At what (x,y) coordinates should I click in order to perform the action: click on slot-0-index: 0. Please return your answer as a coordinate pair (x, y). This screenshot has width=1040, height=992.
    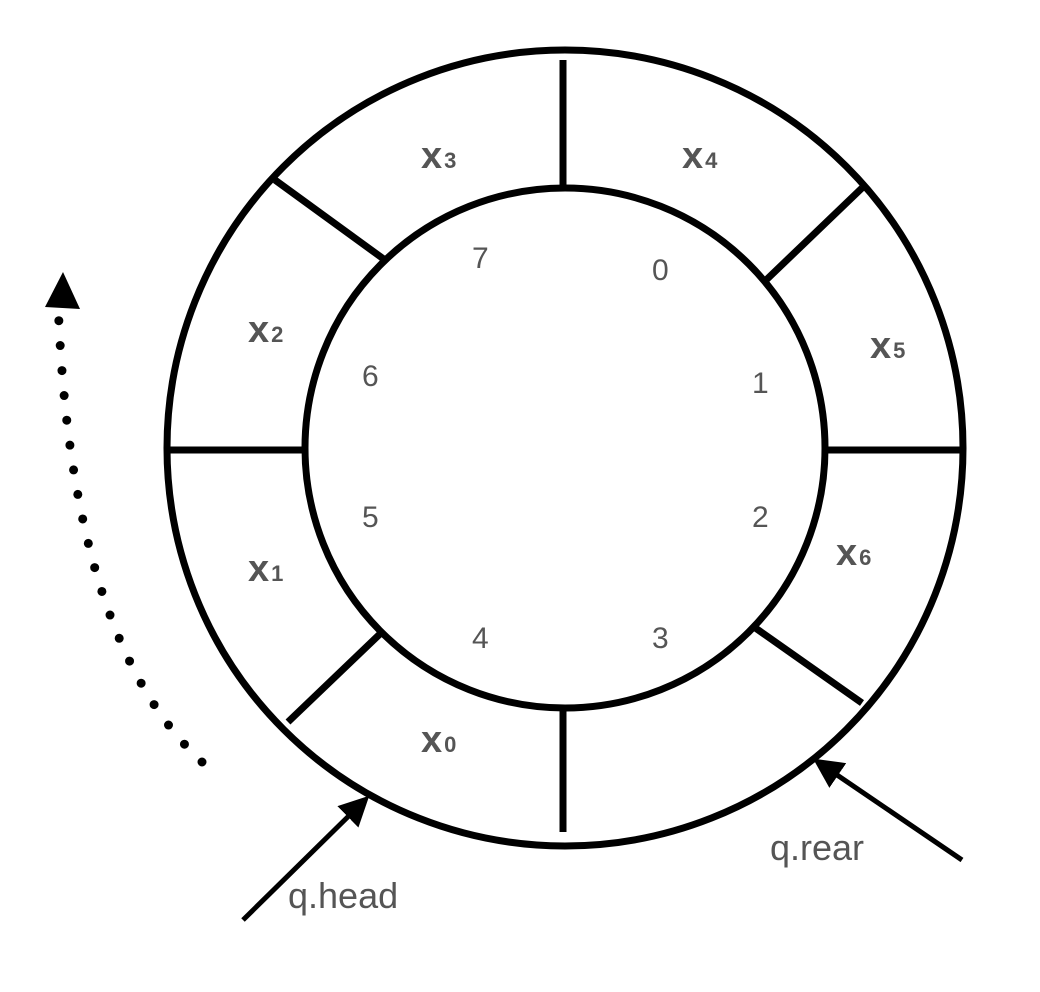
    Looking at the image, I should click on (660, 270).